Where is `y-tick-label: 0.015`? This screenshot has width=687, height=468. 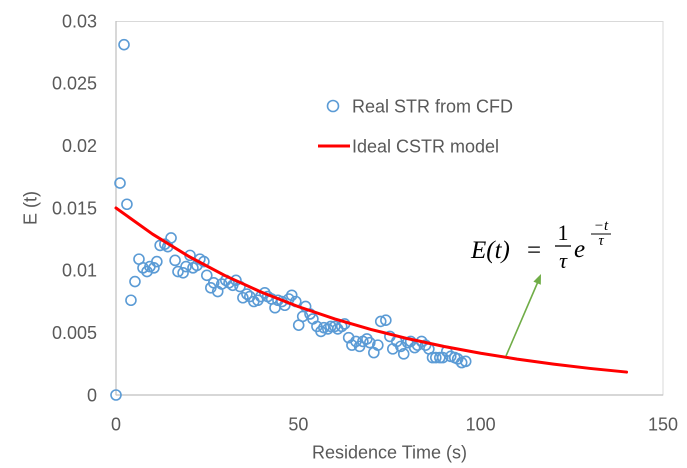
y-tick-label: 0.015 is located at coordinates (74, 208).